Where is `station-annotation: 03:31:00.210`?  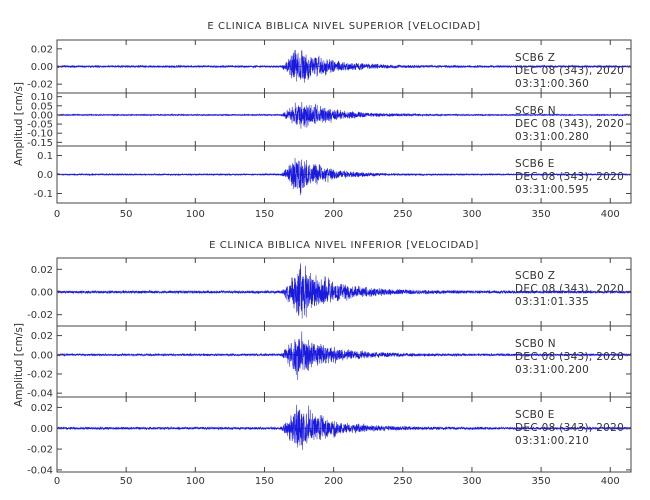
station-annotation: 03:31:00.210 is located at coordinates (552, 441).